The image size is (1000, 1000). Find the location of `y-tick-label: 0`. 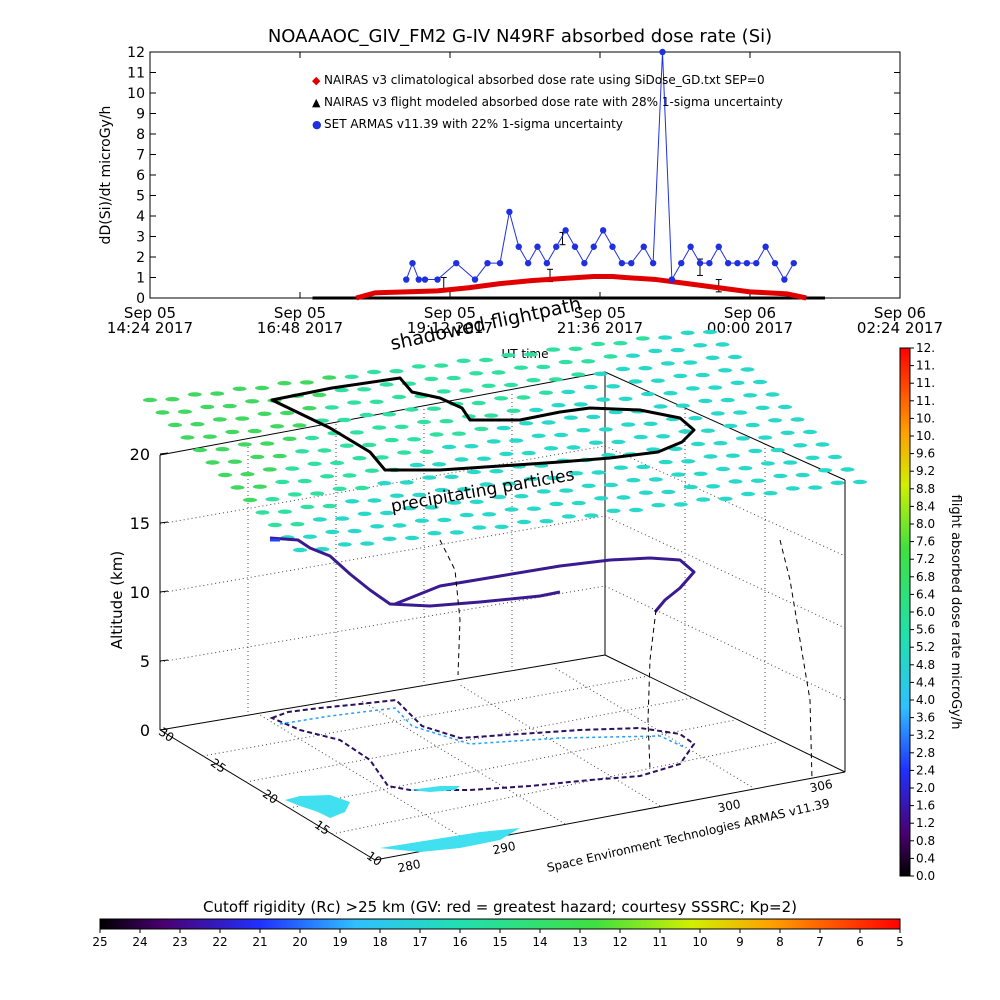

y-tick-label: 0 is located at coordinates (140, 299).